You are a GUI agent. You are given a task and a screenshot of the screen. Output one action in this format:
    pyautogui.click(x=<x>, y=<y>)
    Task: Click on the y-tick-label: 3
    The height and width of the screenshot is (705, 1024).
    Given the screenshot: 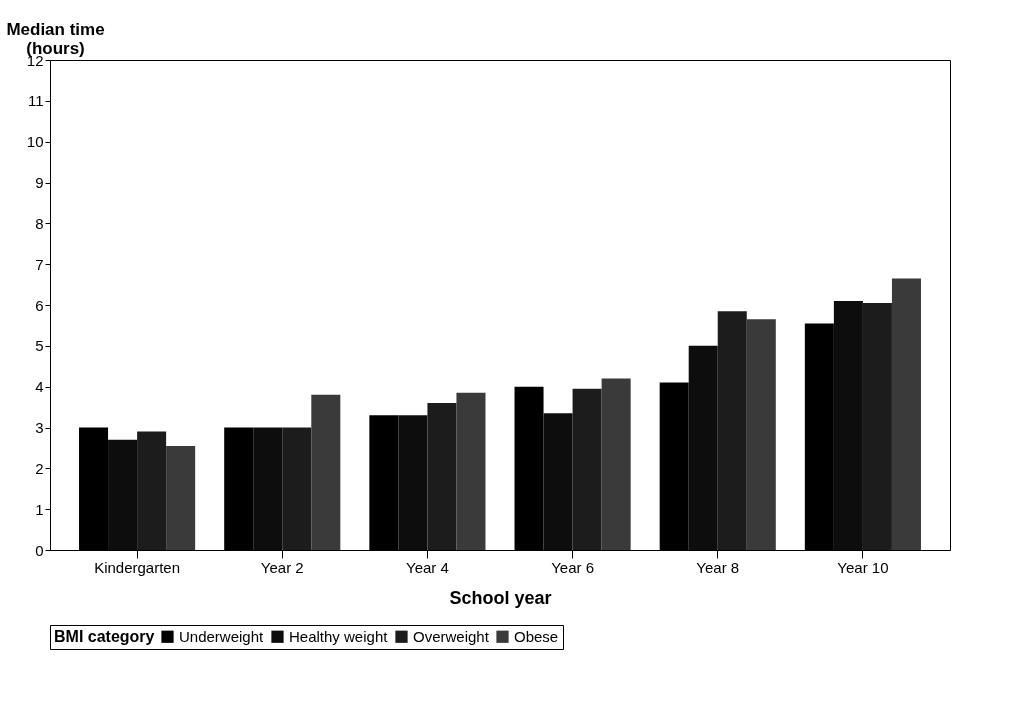 What is the action you would take?
    pyautogui.click(x=39, y=427)
    